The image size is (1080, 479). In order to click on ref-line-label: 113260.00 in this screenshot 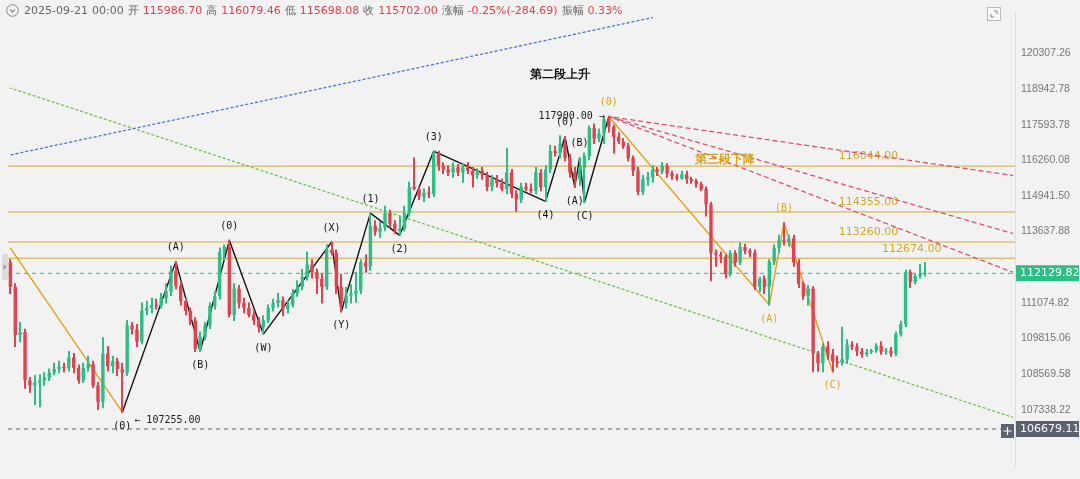, I will do `click(868, 232)`.